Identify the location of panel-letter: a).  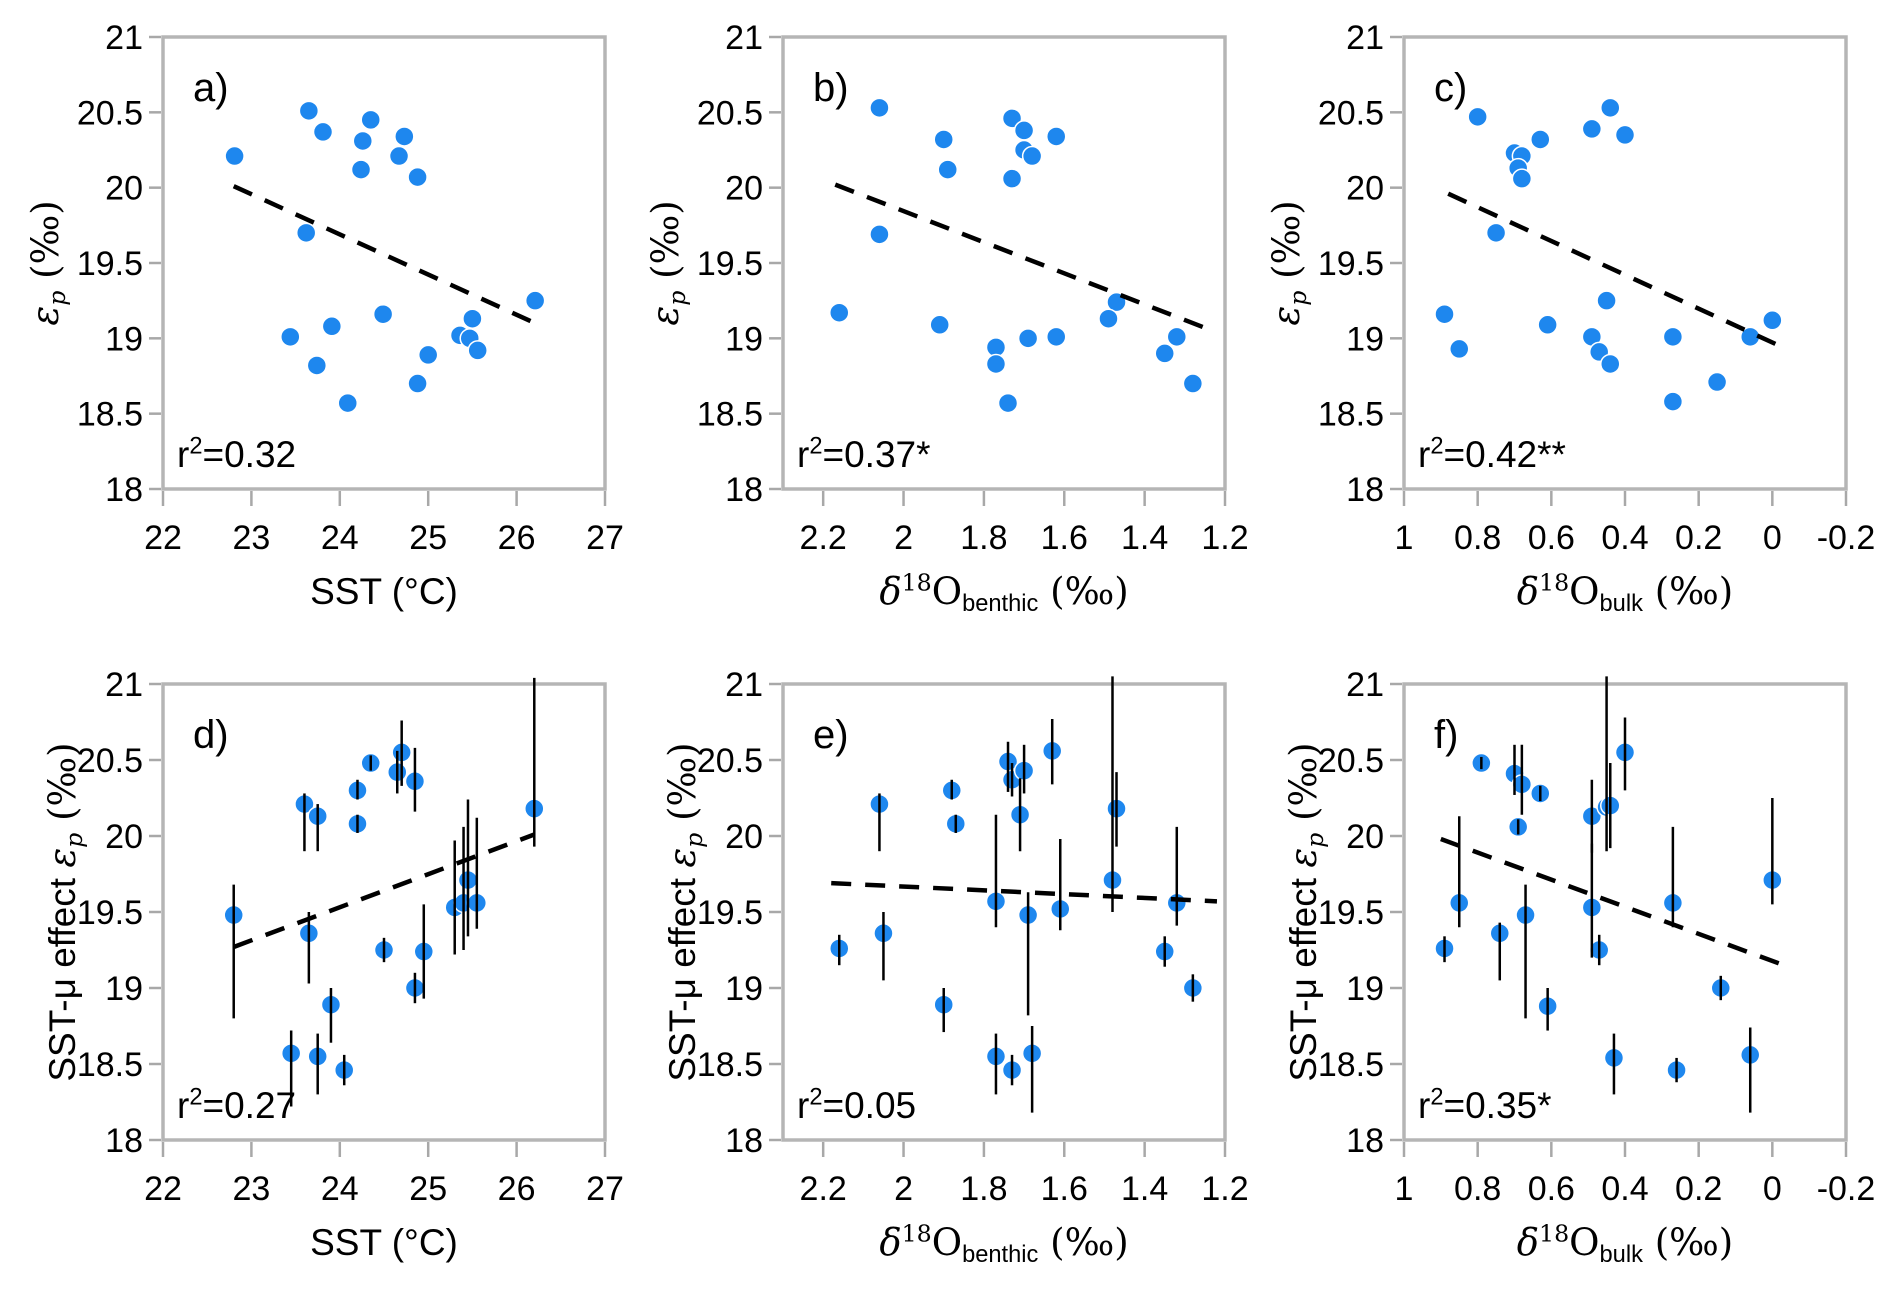
(211, 88).